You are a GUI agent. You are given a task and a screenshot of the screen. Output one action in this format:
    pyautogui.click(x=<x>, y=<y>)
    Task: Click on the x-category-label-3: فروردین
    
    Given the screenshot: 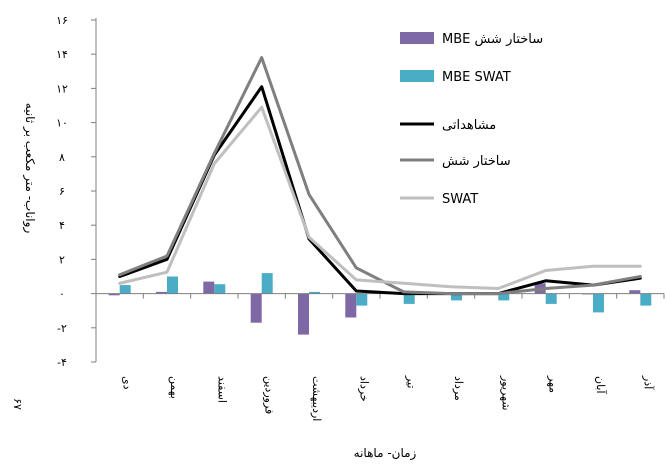 What is the action you would take?
    pyautogui.click(x=269, y=395)
    